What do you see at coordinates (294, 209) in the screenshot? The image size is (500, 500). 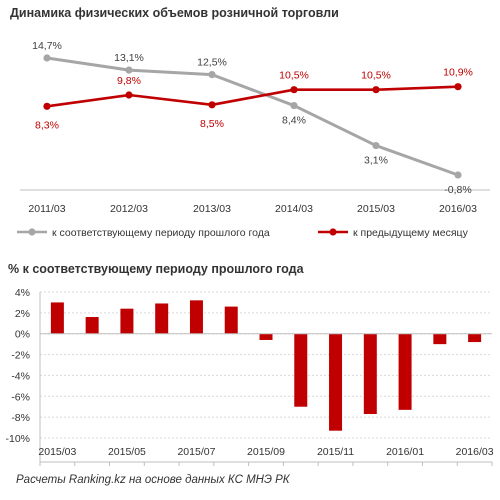 I see `x-tick-label: 2014/03` at bounding box center [294, 209].